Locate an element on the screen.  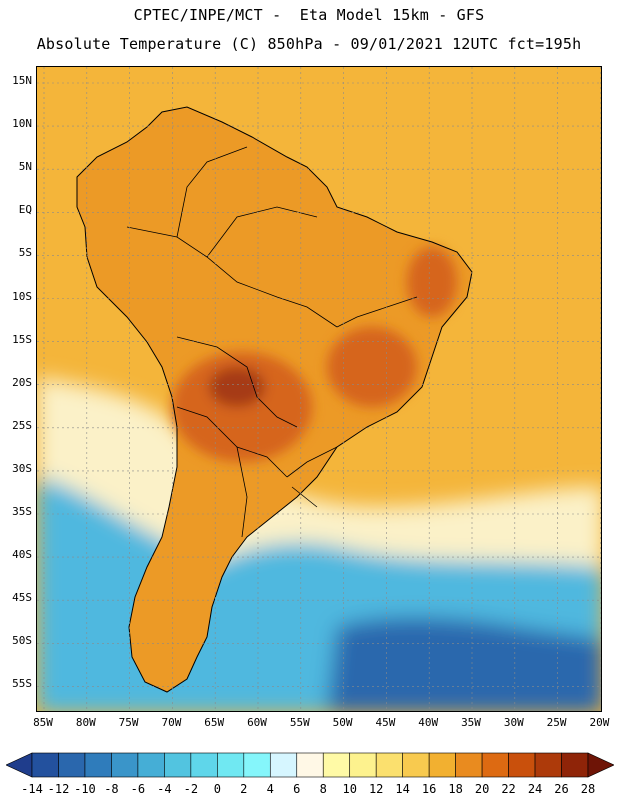
lon-tick-label: 80W is located at coordinates (85, 722).